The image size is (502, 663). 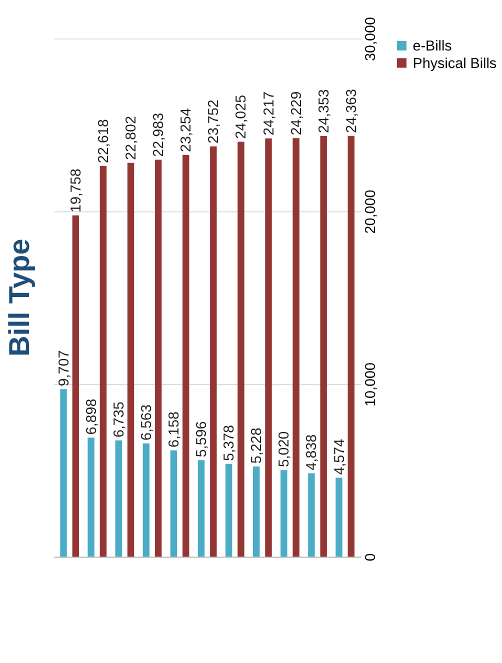 I want to click on y-tick-label: 0, so click(x=370, y=557).